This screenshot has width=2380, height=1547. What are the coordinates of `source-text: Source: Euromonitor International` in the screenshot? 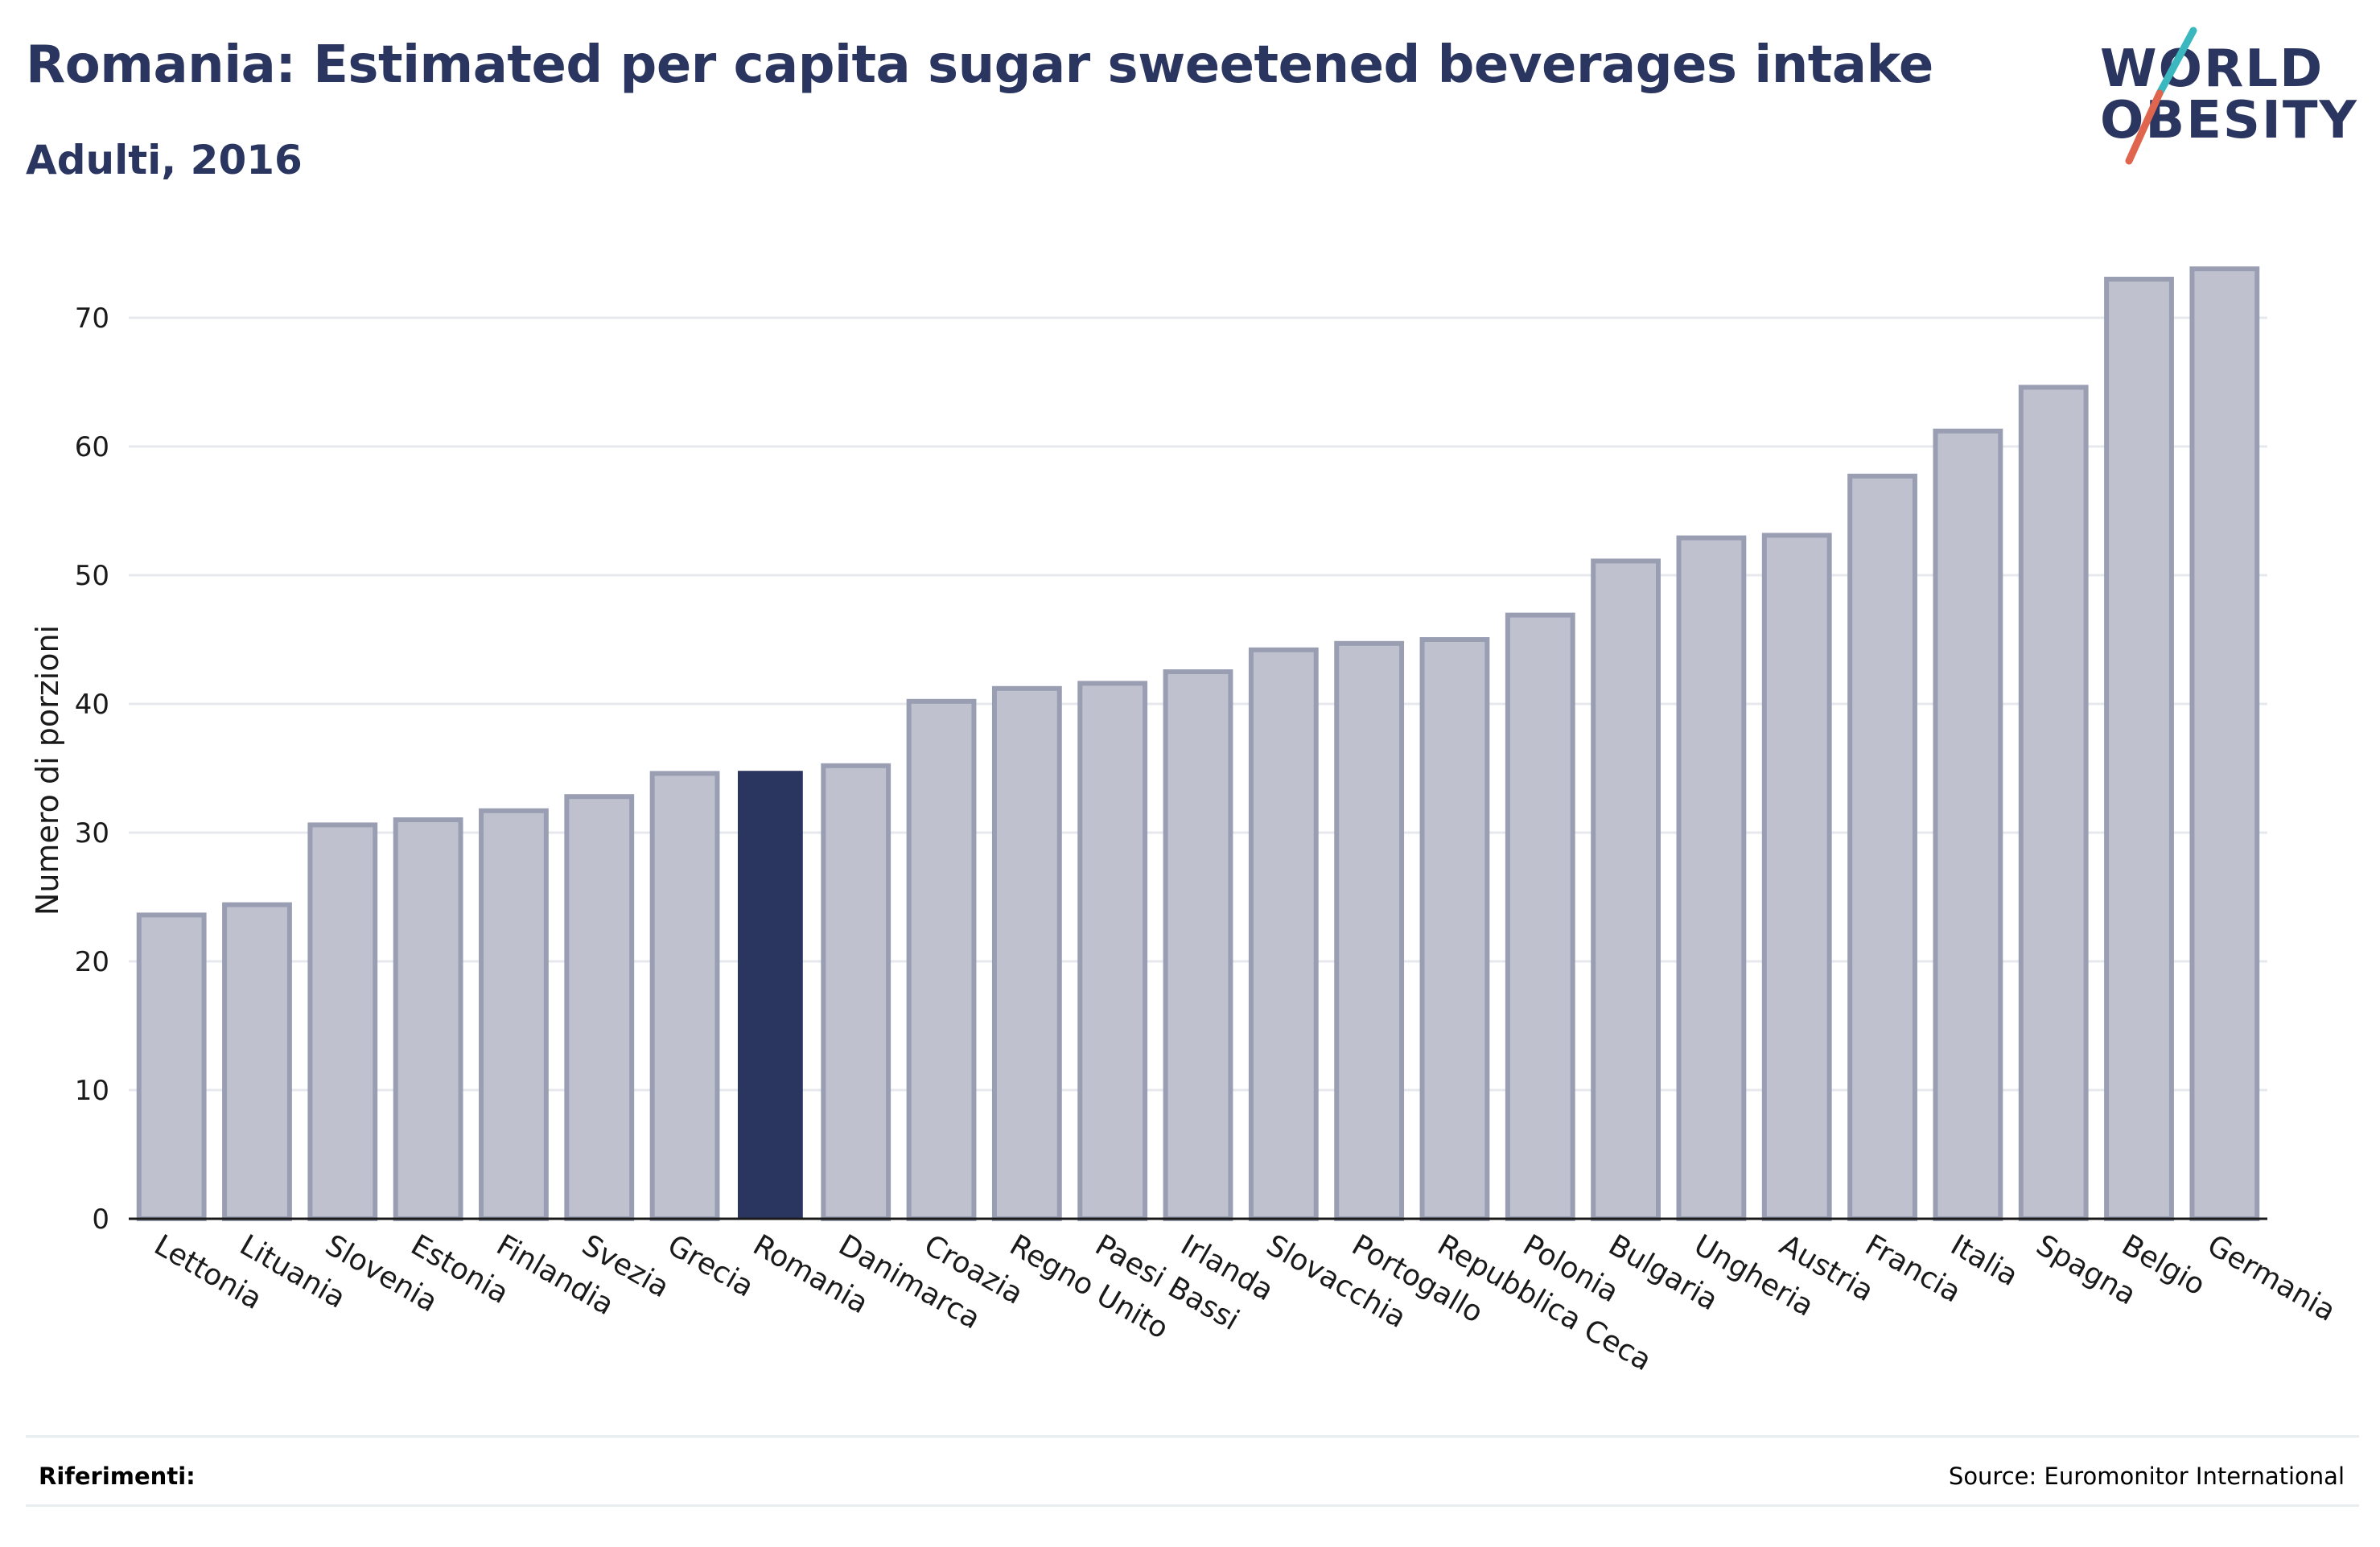 It's located at (2146, 1476).